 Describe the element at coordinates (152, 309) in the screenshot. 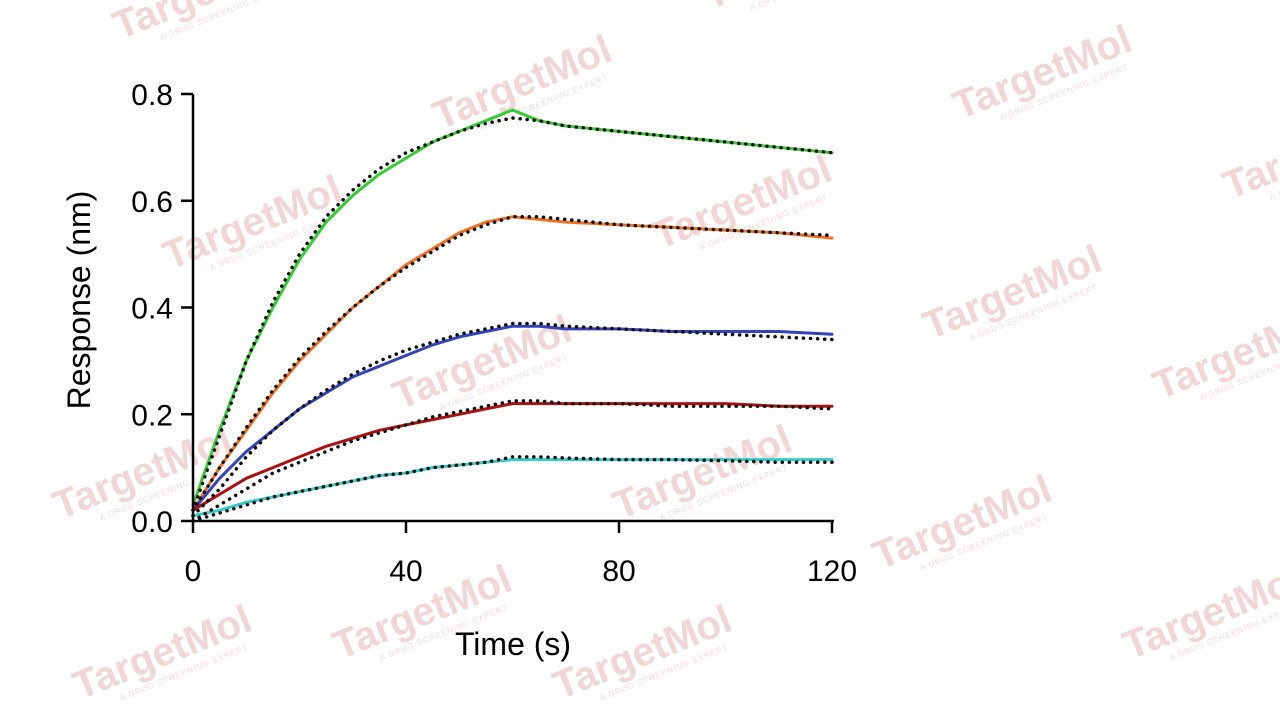

I see `y-tick-label: 0.4` at that location.